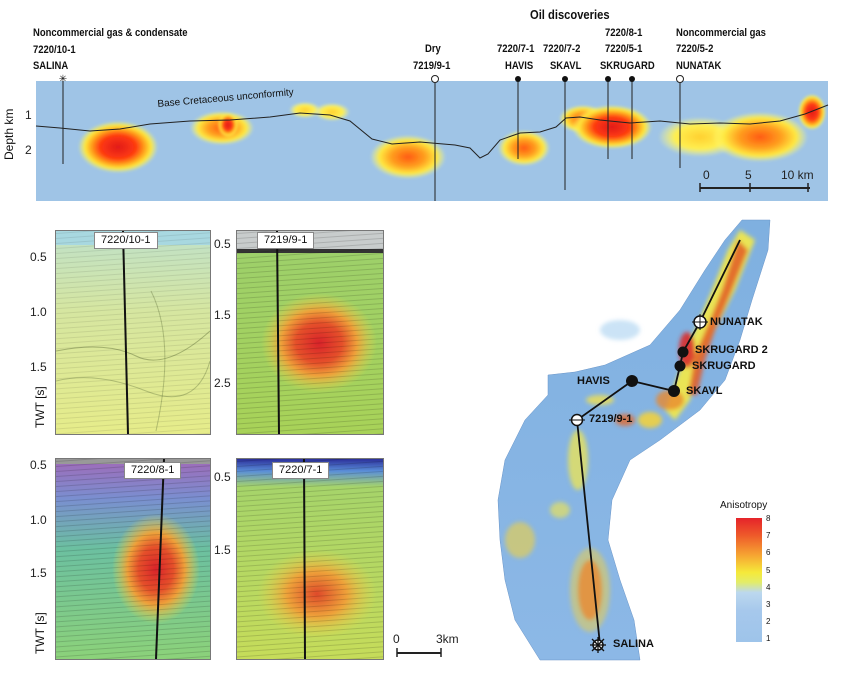 The image size is (850, 673). I want to click on oil-discoveries-title: Oil discoveries, so click(570, 14).